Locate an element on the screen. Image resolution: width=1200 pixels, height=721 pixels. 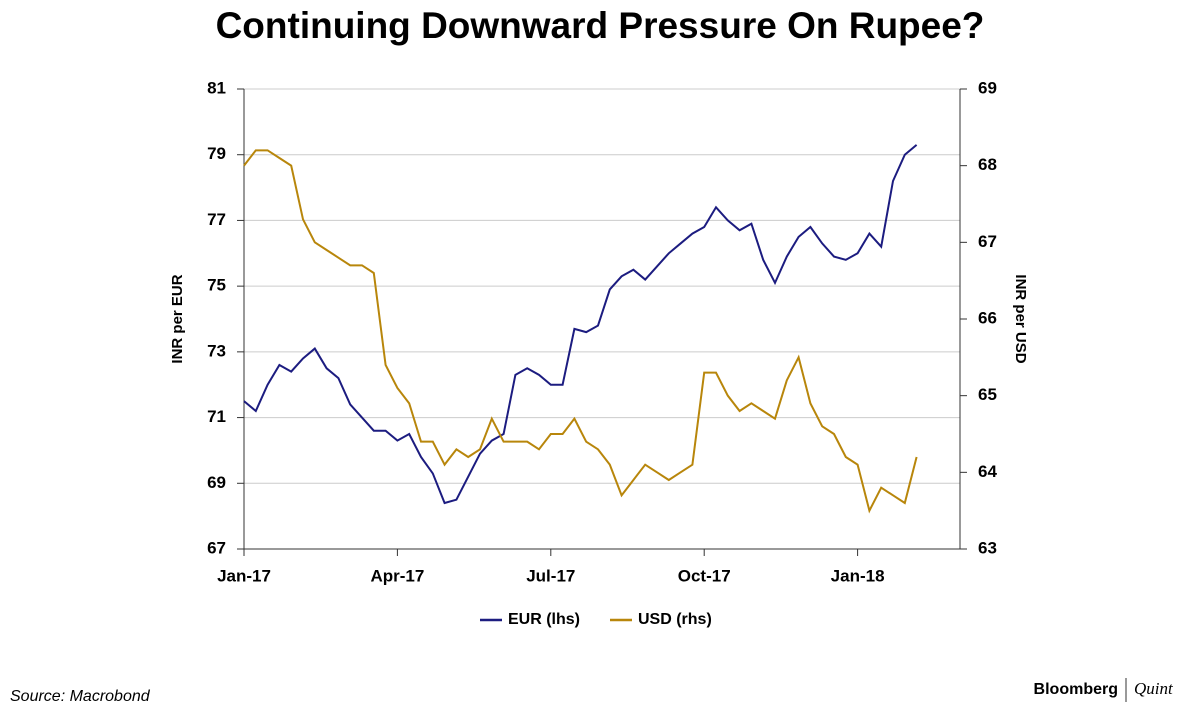
y2-tick-label: 66 is located at coordinates (987, 317).